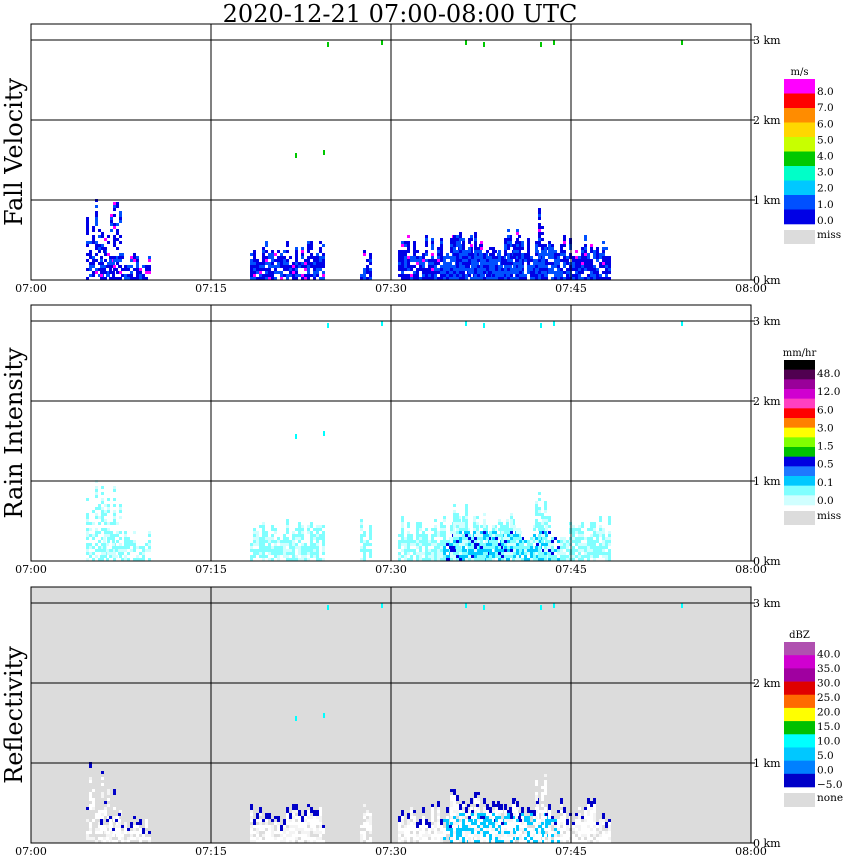 The width and height of the screenshot is (850, 868). What do you see at coordinates (828, 741) in the screenshot?
I see `legend-value: 10.0` at bounding box center [828, 741].